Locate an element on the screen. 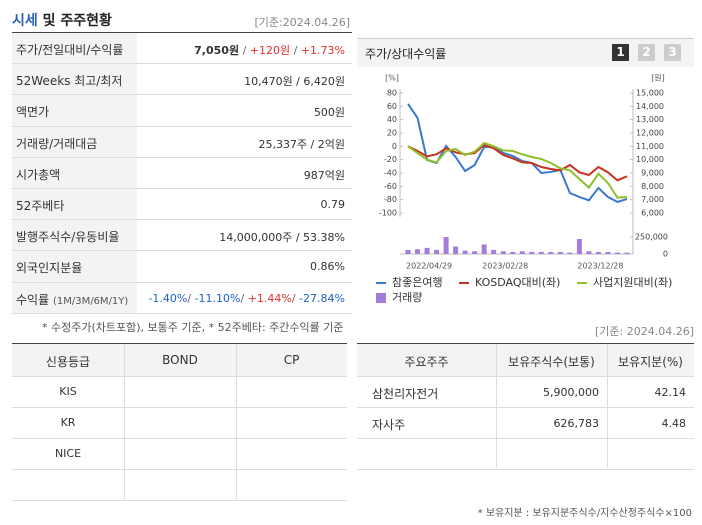 This screenshot has height=525, width=702. chart-tab: 2 is located at coordinates (646, 52).